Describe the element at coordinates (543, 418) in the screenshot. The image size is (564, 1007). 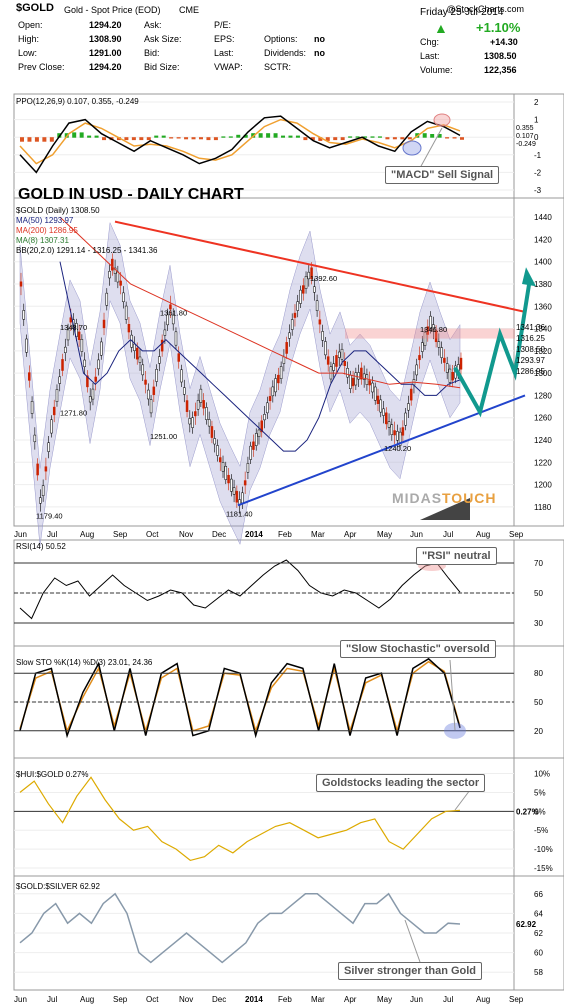
I see `y-tick-label: 1260` at that location.